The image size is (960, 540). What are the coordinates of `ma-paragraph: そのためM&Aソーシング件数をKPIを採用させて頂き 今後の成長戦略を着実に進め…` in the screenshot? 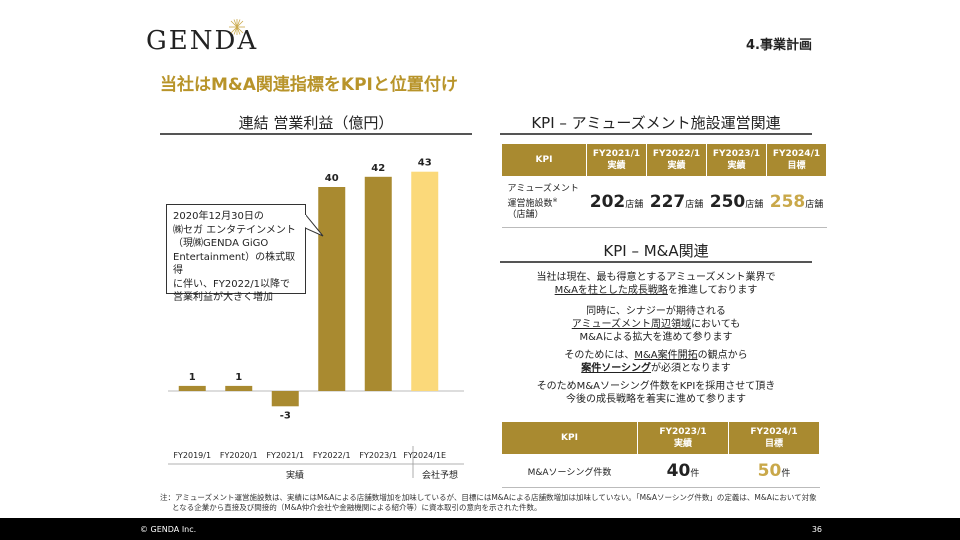 It's located at (656, 393).